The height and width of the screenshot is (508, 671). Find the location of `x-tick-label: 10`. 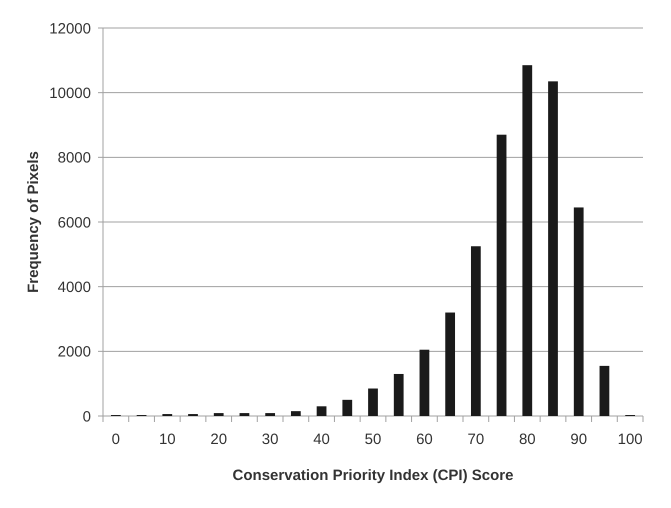

x-tick-label: 10 is located at coordinates (167, 439).